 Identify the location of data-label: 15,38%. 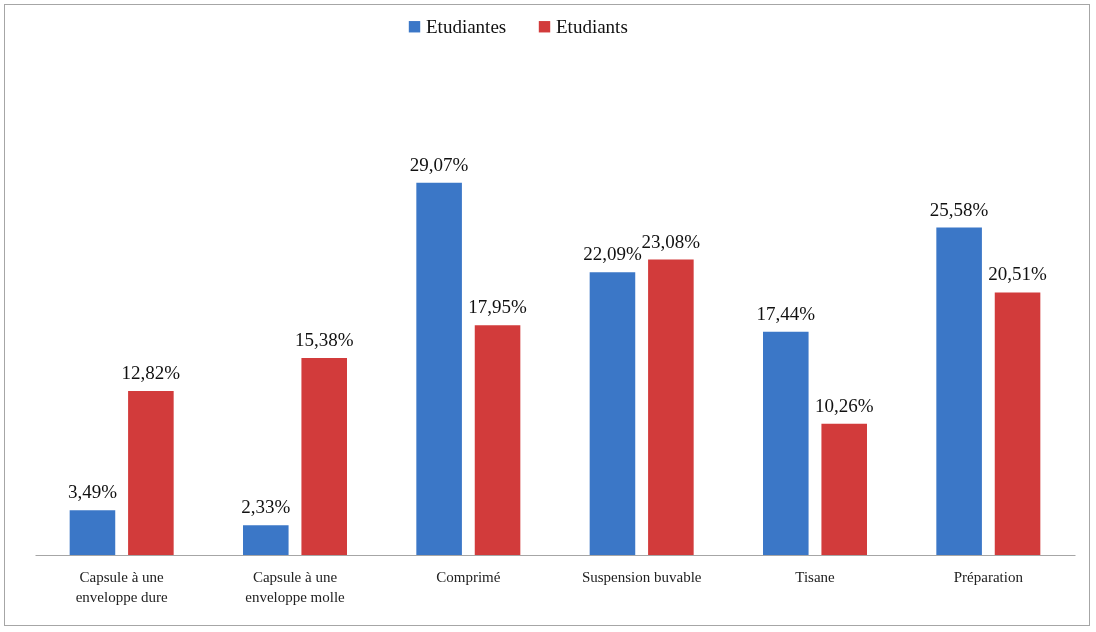
(324, 340).